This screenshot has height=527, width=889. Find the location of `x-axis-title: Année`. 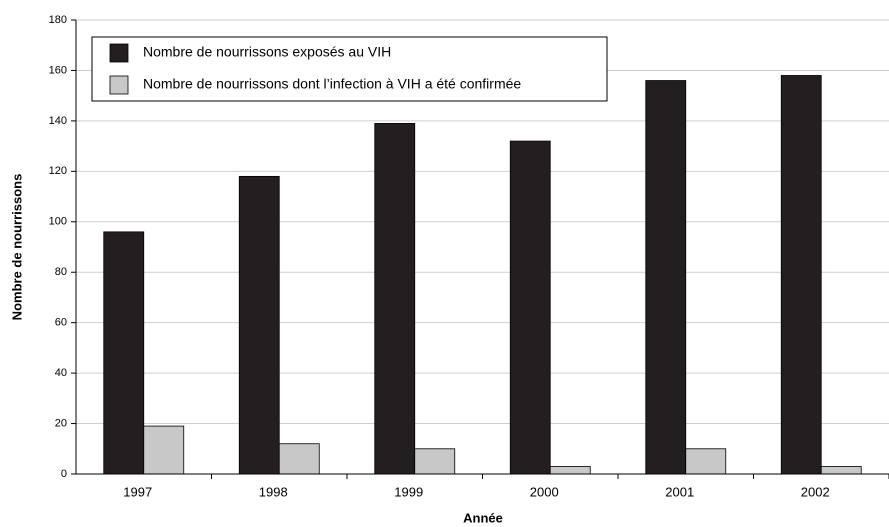

x-axis-title: Année is located at coordinates (483, 517).